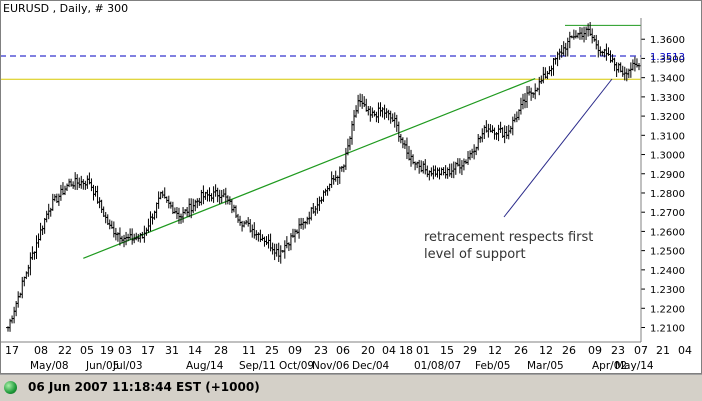 This screenshot has height=401, width=702. I want to click on y-tick-label: 1.2700, so click(667, 213).